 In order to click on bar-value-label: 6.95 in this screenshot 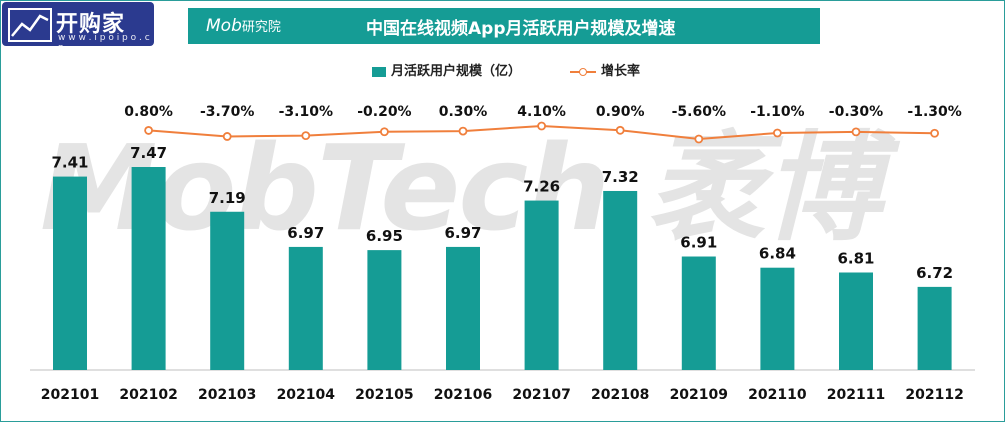, I will do `click(384, 236)`.